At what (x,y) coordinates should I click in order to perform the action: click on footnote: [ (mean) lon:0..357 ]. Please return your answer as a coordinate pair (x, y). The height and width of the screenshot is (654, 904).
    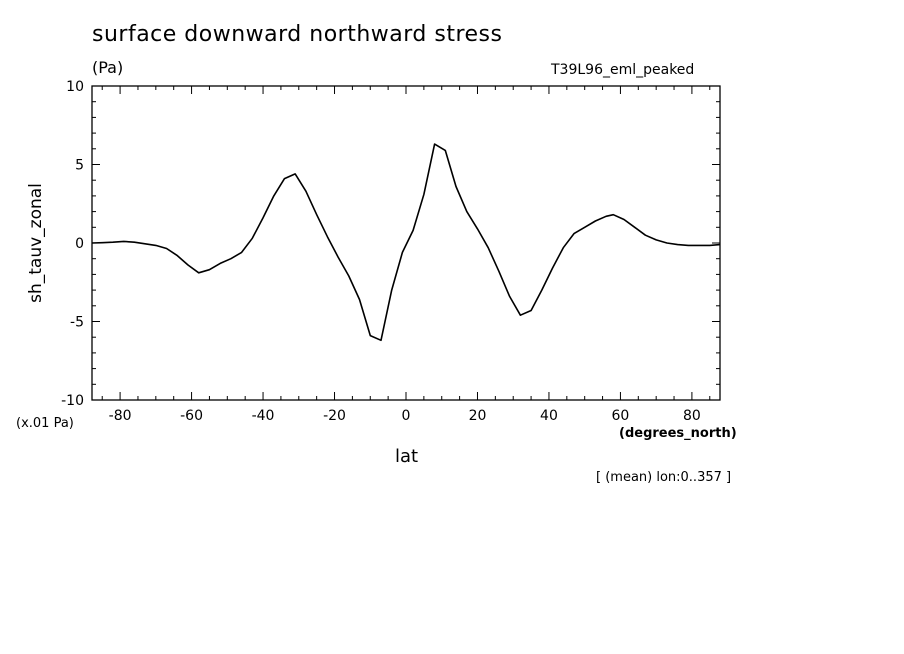
    Looking at the image, I should click on (664, 477).